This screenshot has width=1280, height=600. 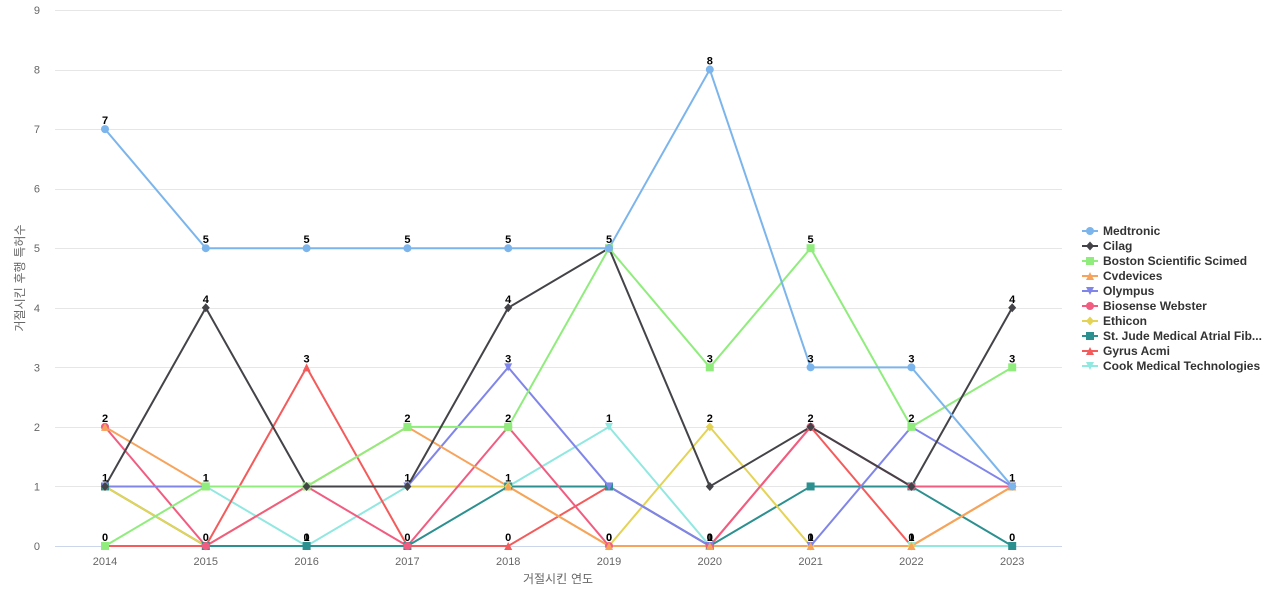 What do you see at coordinates (508, 562) in the screenshot?
I see `x-tick-label: 2018` at bounding box center [508, 562].